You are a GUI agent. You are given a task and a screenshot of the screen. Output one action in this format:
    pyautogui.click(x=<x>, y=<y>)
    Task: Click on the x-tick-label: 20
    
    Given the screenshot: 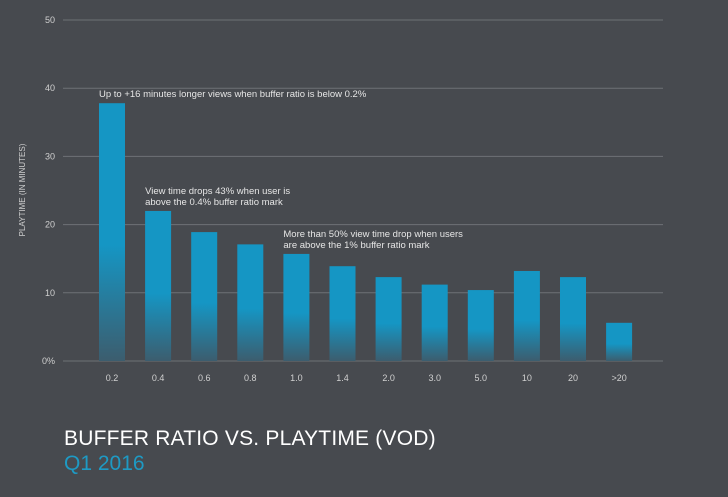 What is the action you would take?
    pyautogui.click(x=573, y=378)
    